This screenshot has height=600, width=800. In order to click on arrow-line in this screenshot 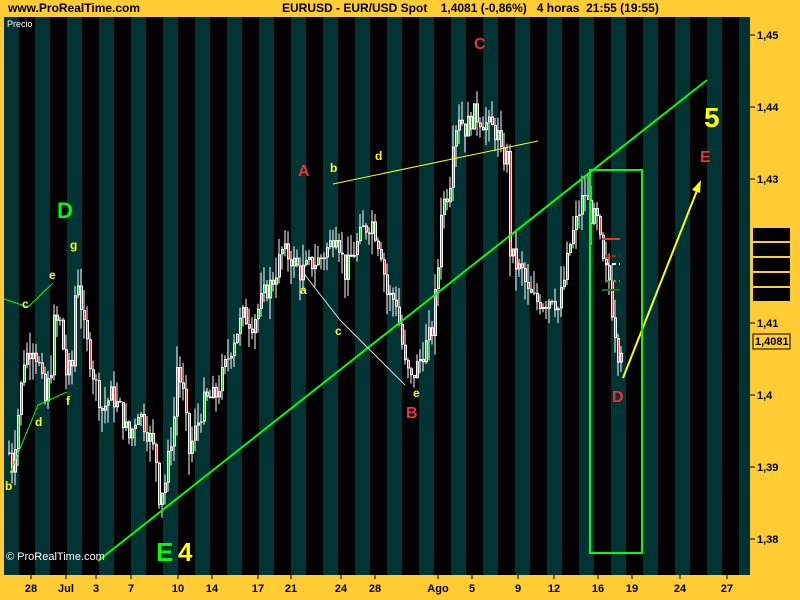, I will do `click(660, 283)`.